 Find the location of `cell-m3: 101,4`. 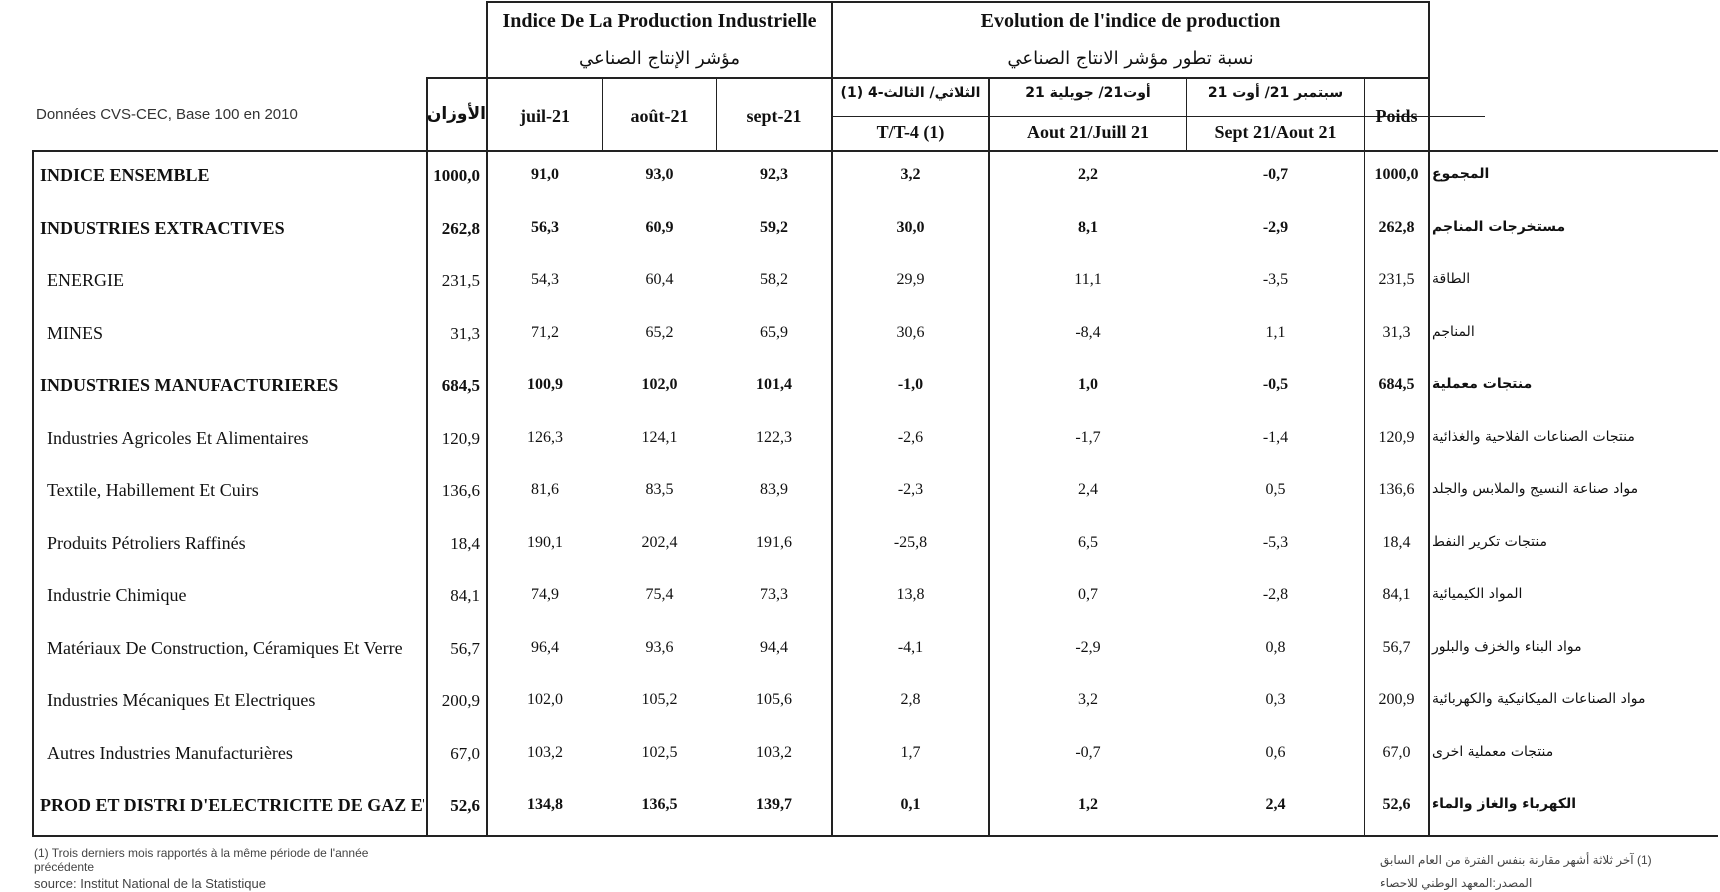

cell-m3: 101,4 is located at coordinates (774, 384).